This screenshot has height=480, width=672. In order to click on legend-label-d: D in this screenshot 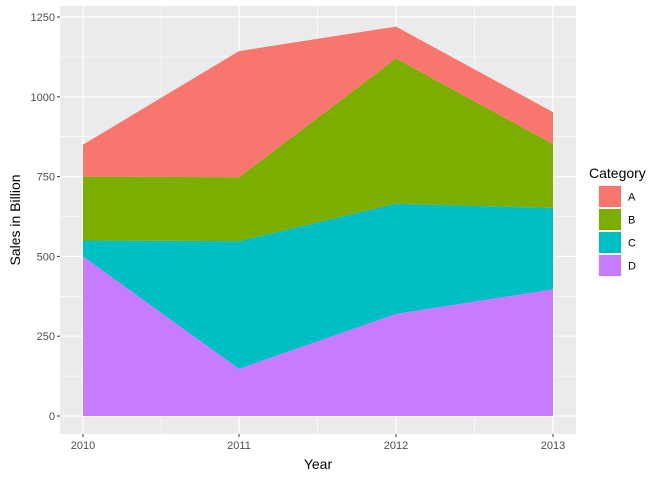, I will do `click(632, 267)`.